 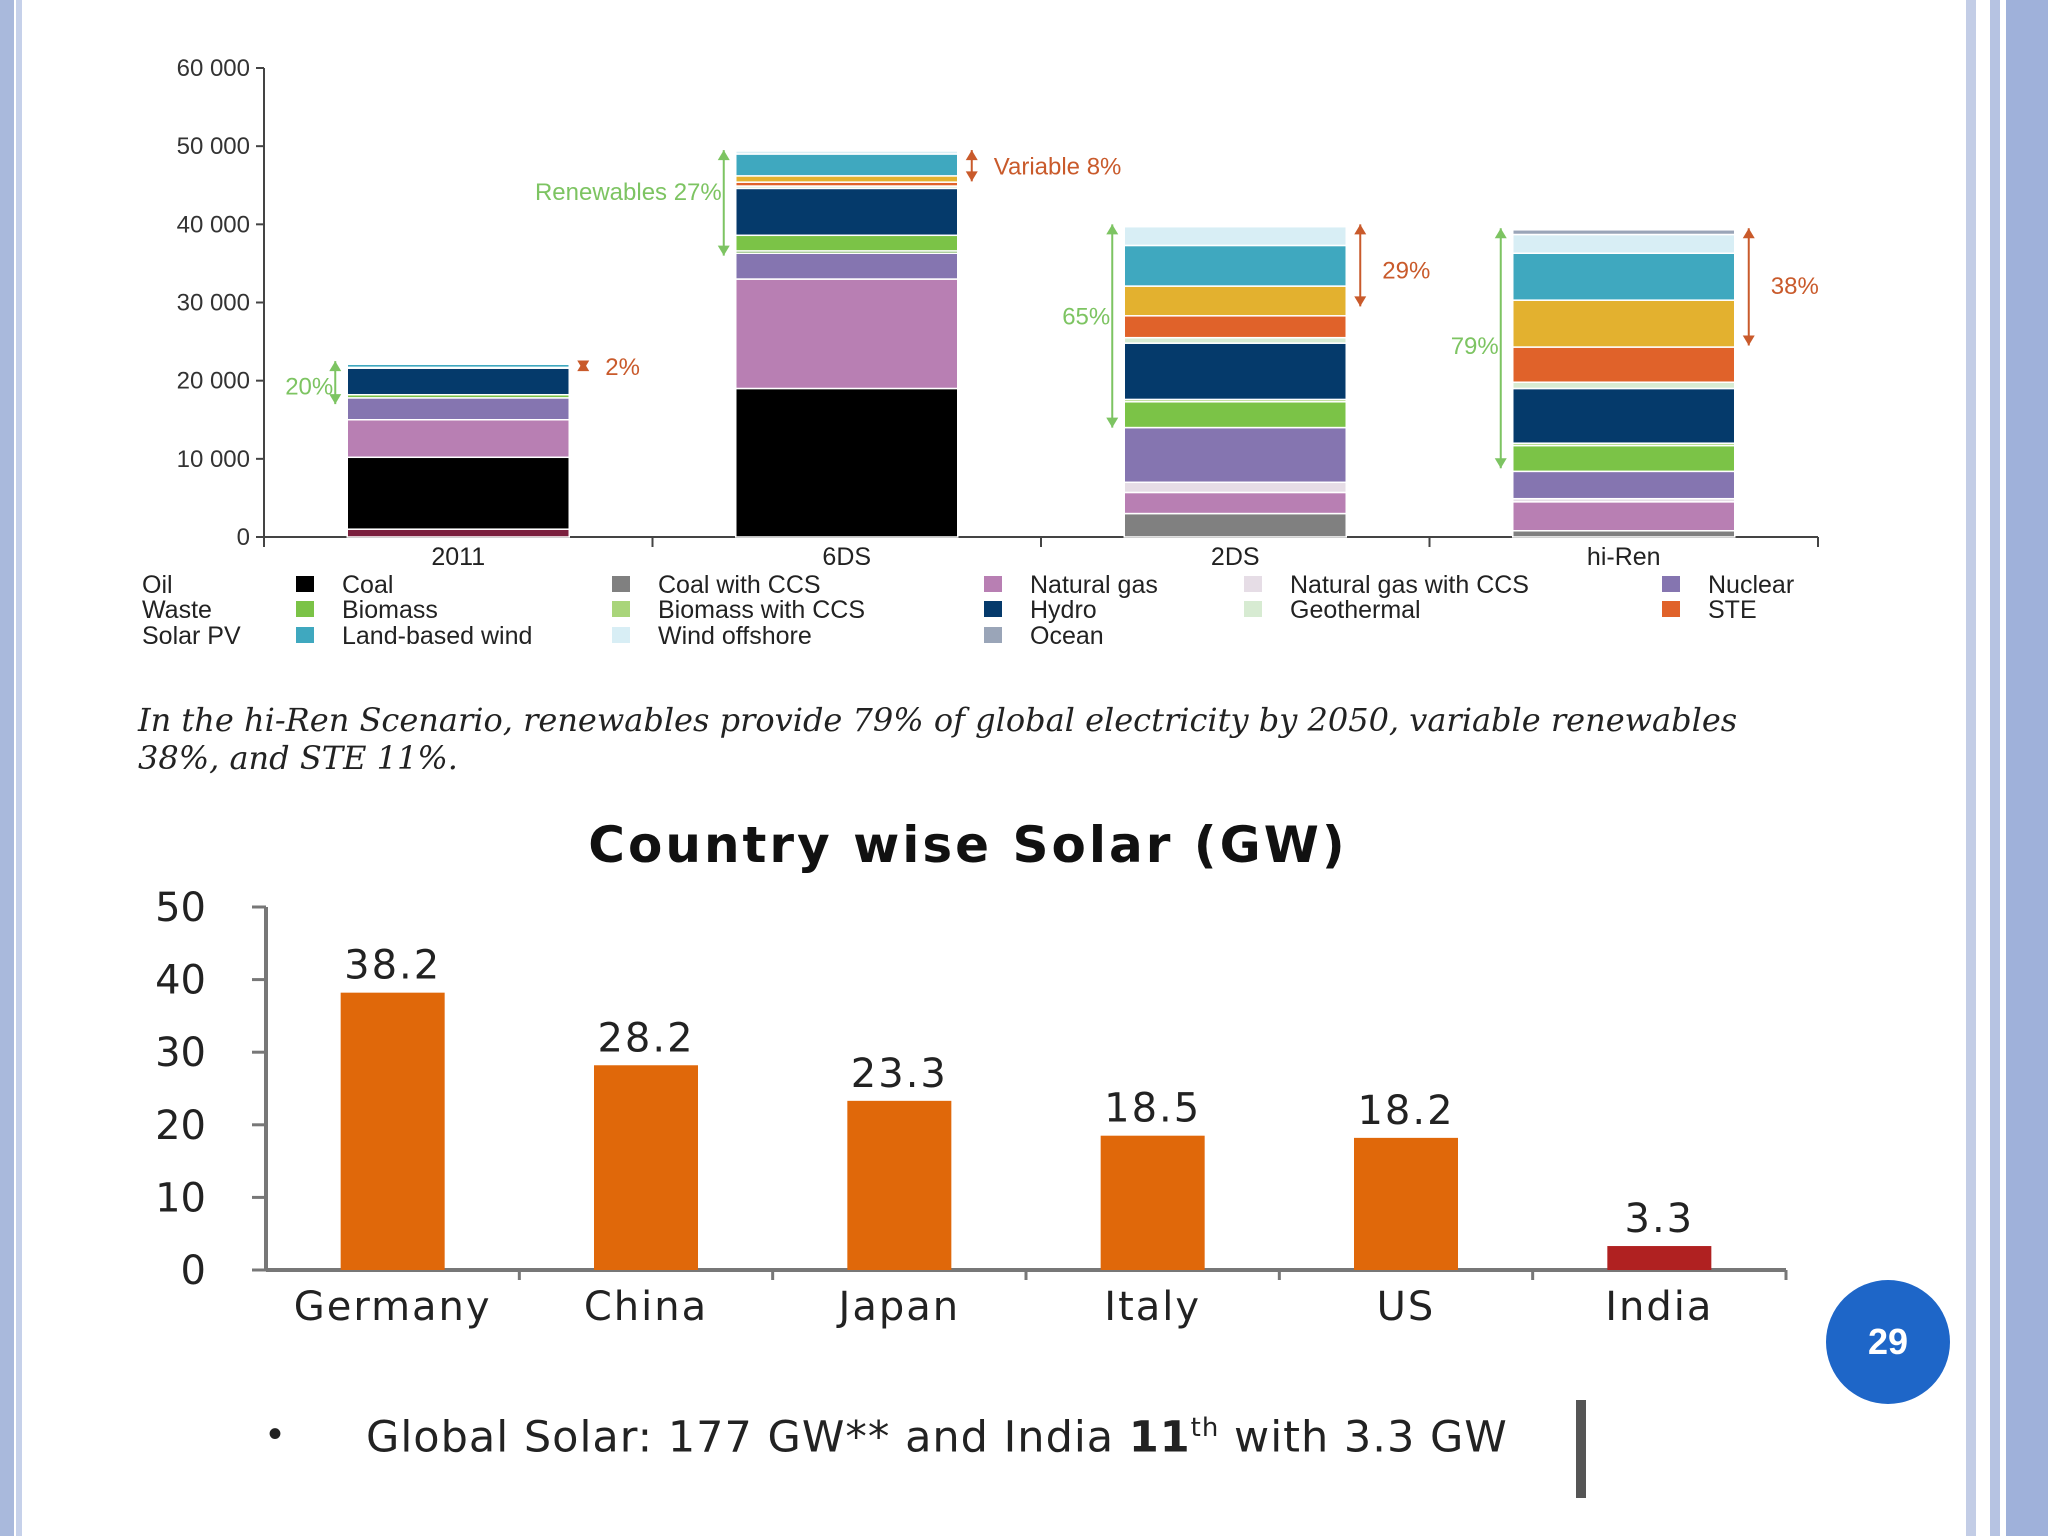 I want to click on bullet-rank-suffix: th, so click(x=1205, y=1428).